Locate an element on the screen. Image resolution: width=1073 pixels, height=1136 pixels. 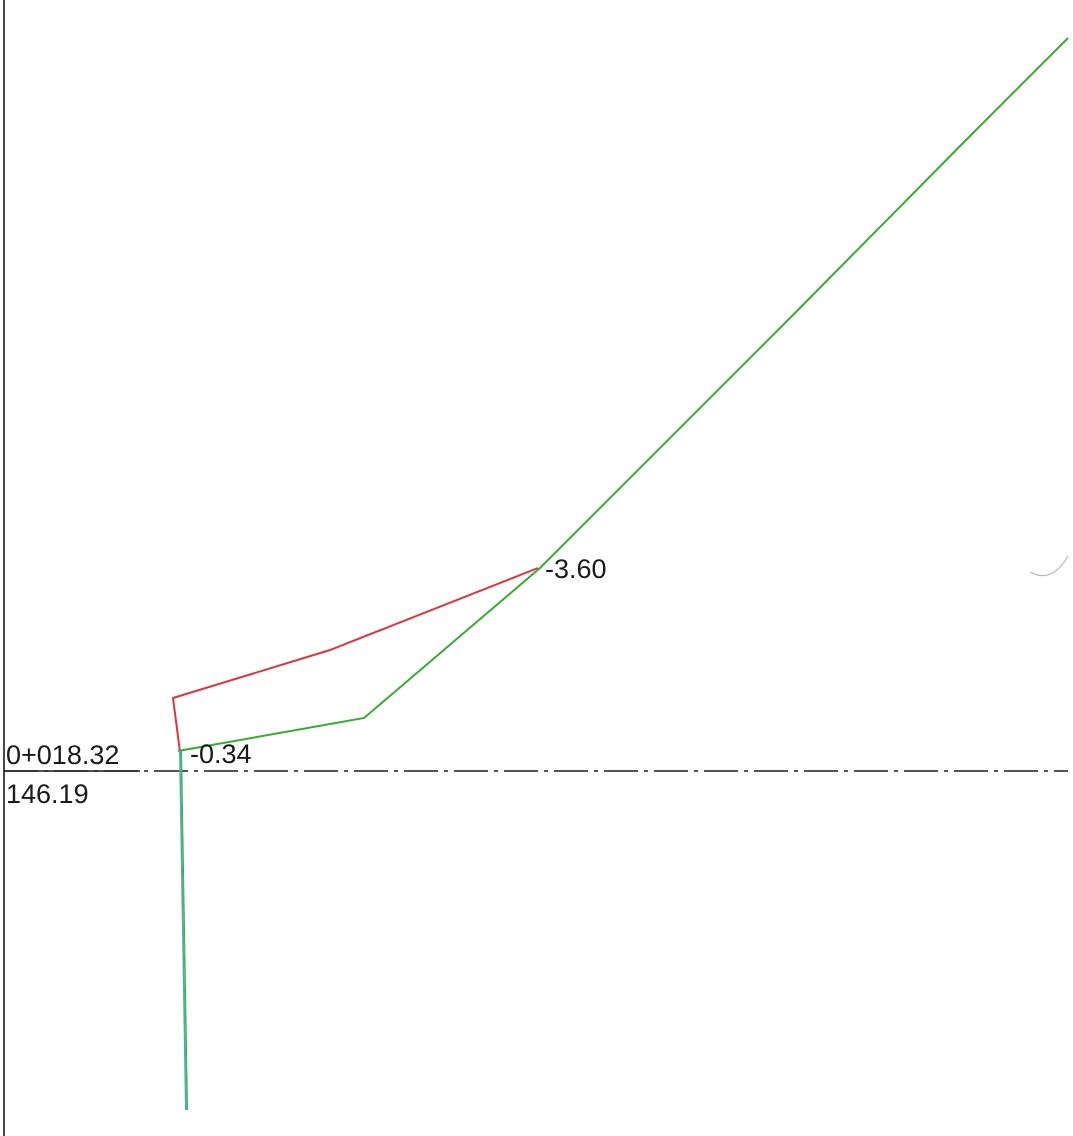
vertical-post-line is located at coordinates (183, 930).